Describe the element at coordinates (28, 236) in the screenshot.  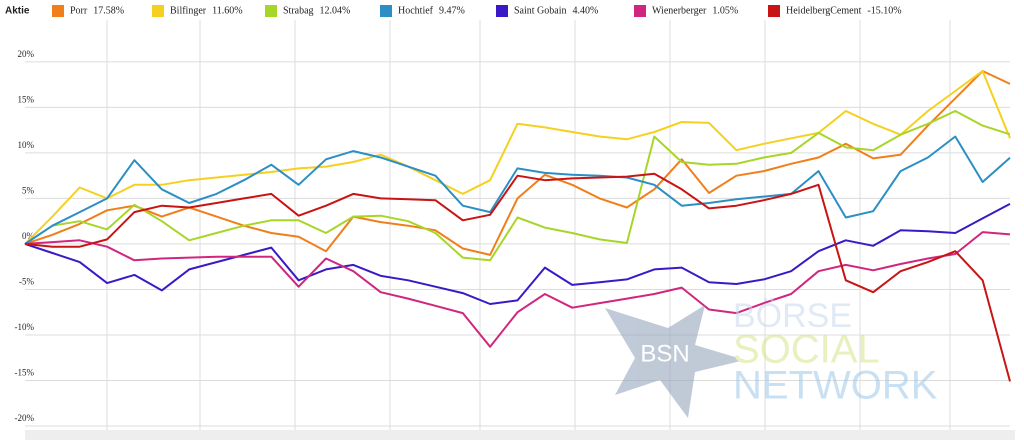
I see `y-tick-label: 0%` at that location.